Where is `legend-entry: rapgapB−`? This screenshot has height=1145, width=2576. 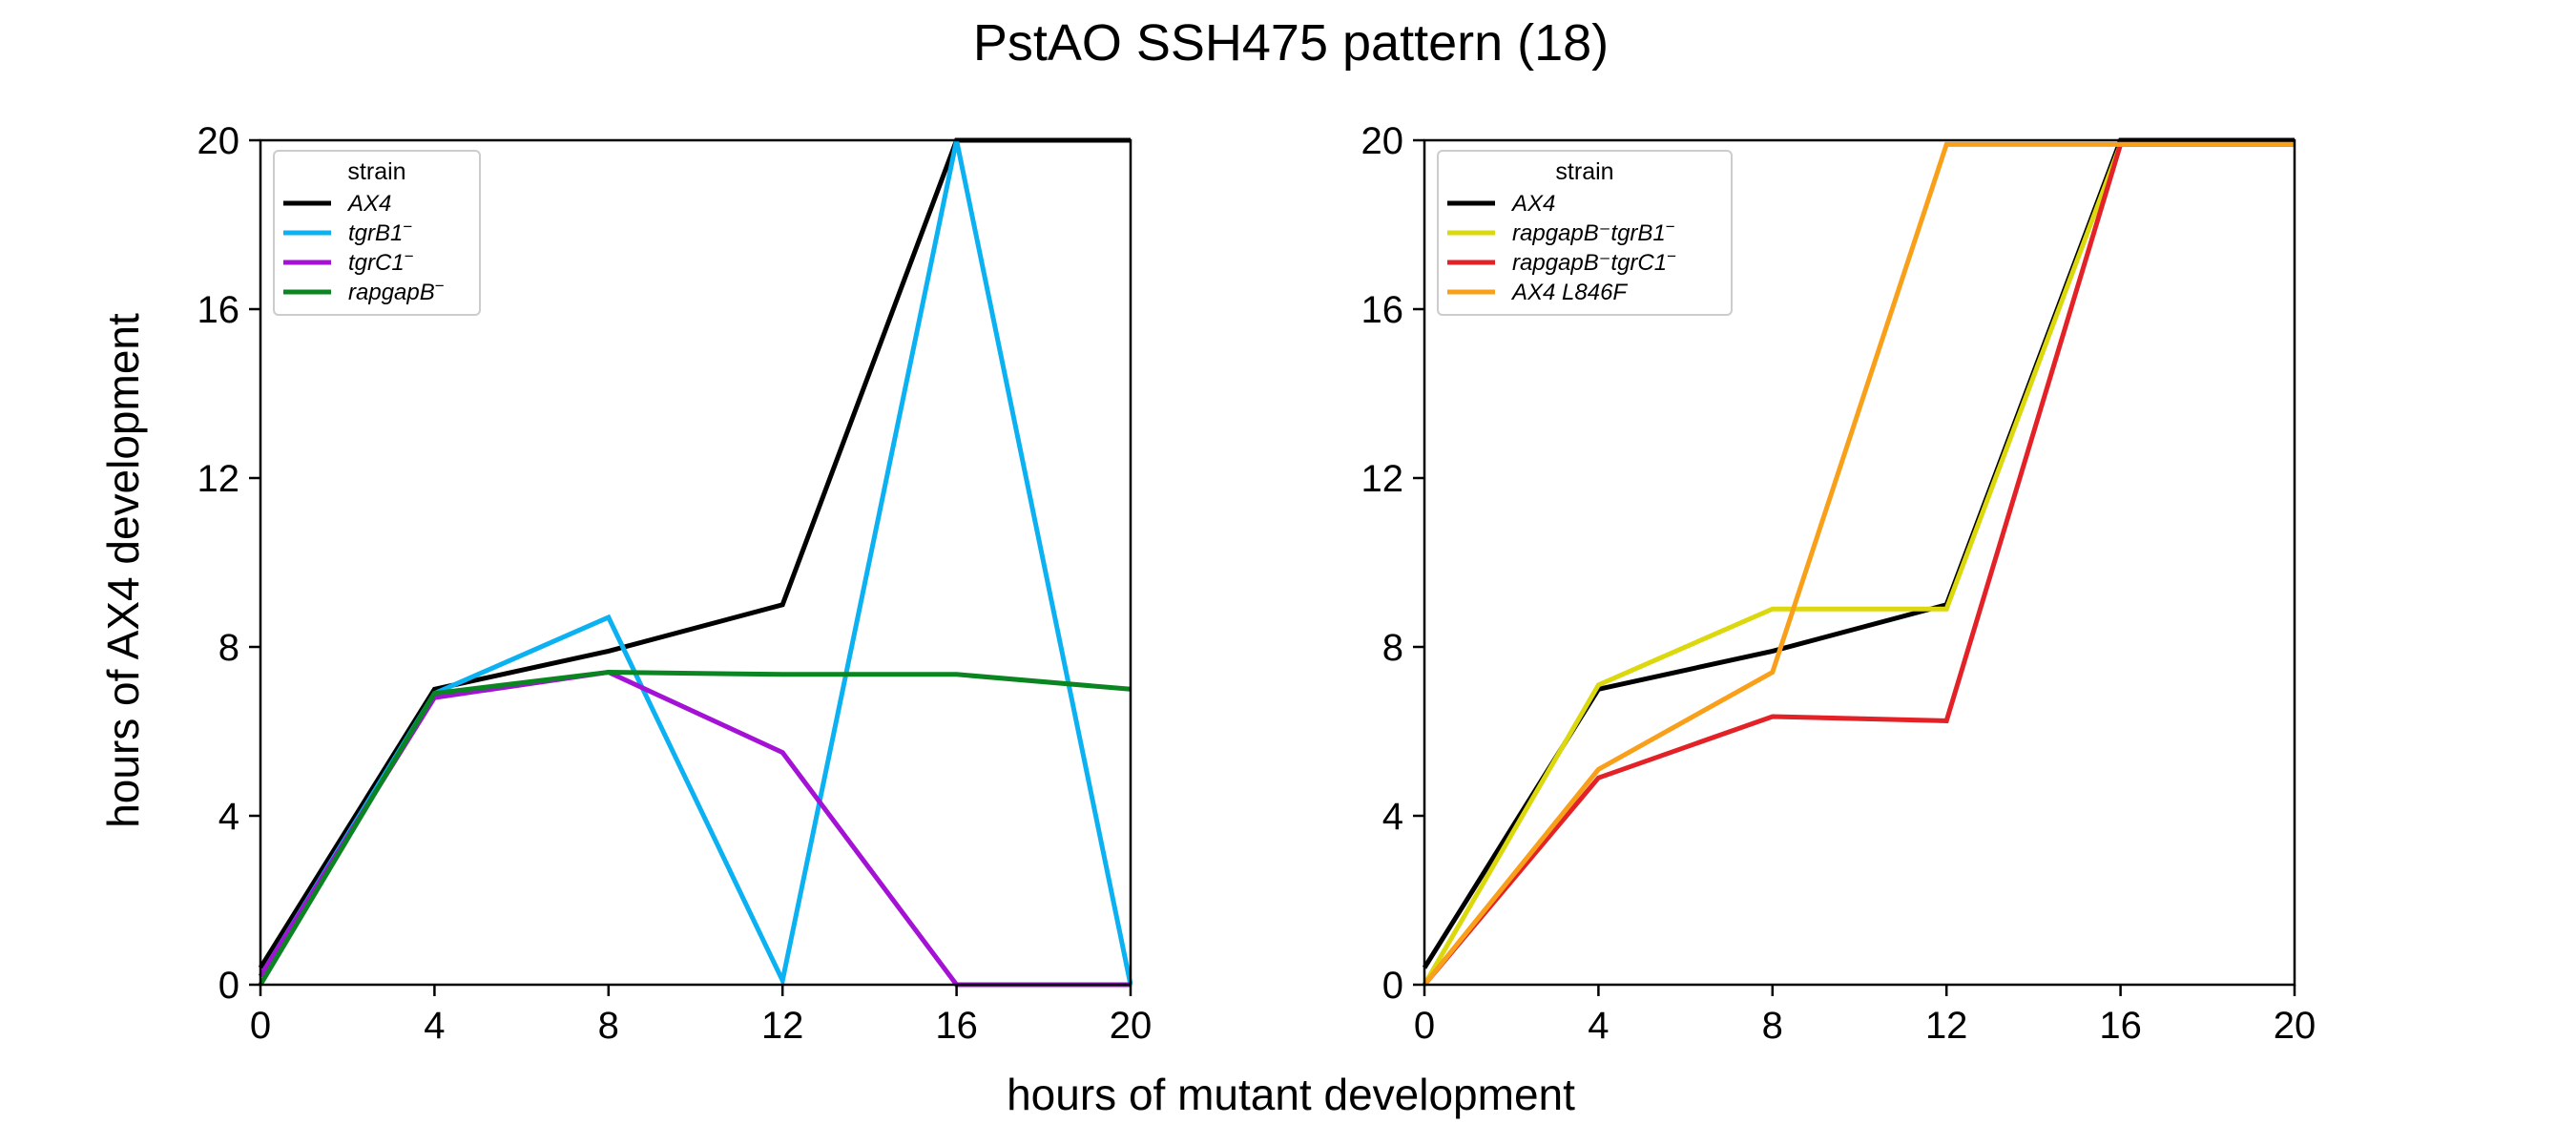 legend-entry: rapgapB− is located at coordinates (396, 291).